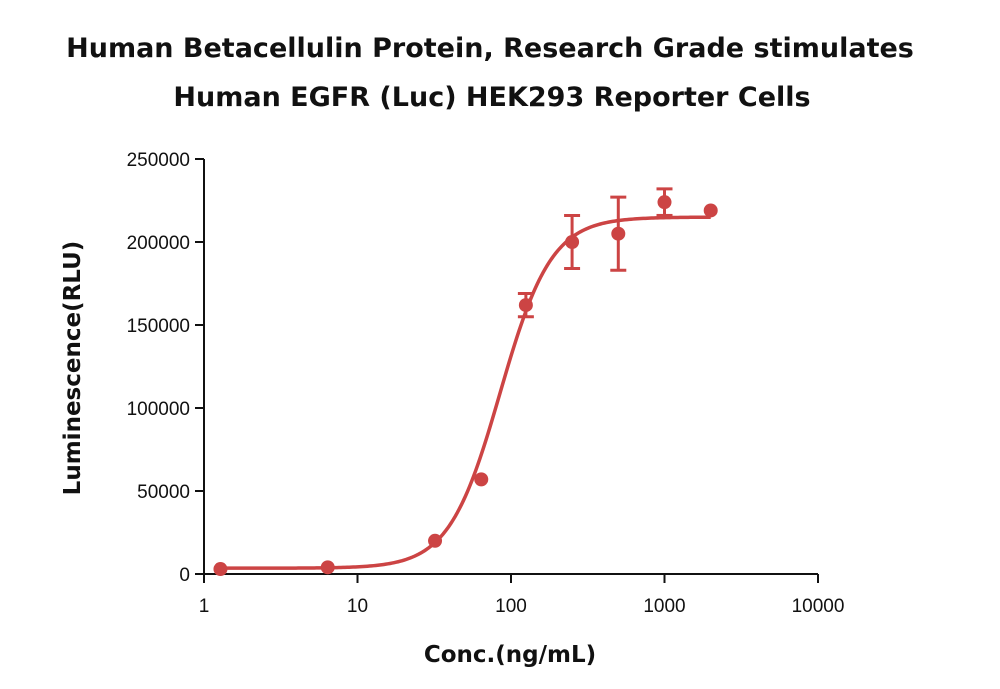 Image resolution: width=1000 pixels, height=689 pixels. Describe the element at coordinates (184, 575) in the screenshot. I see `y-tick-label: 0` at that location.